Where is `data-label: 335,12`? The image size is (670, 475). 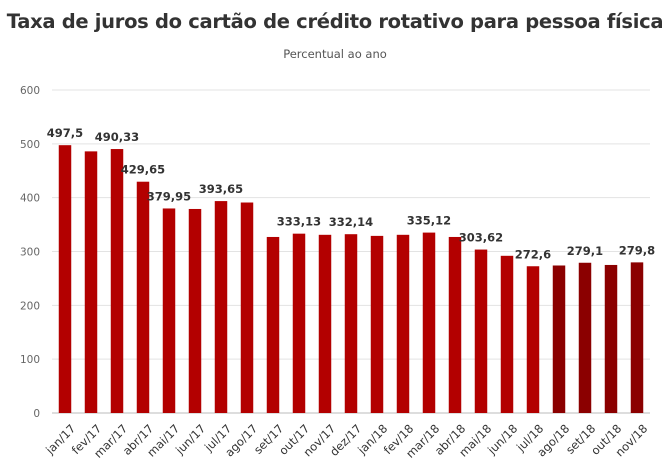
data-label: 335,12 is located at coordinates (429, 221).